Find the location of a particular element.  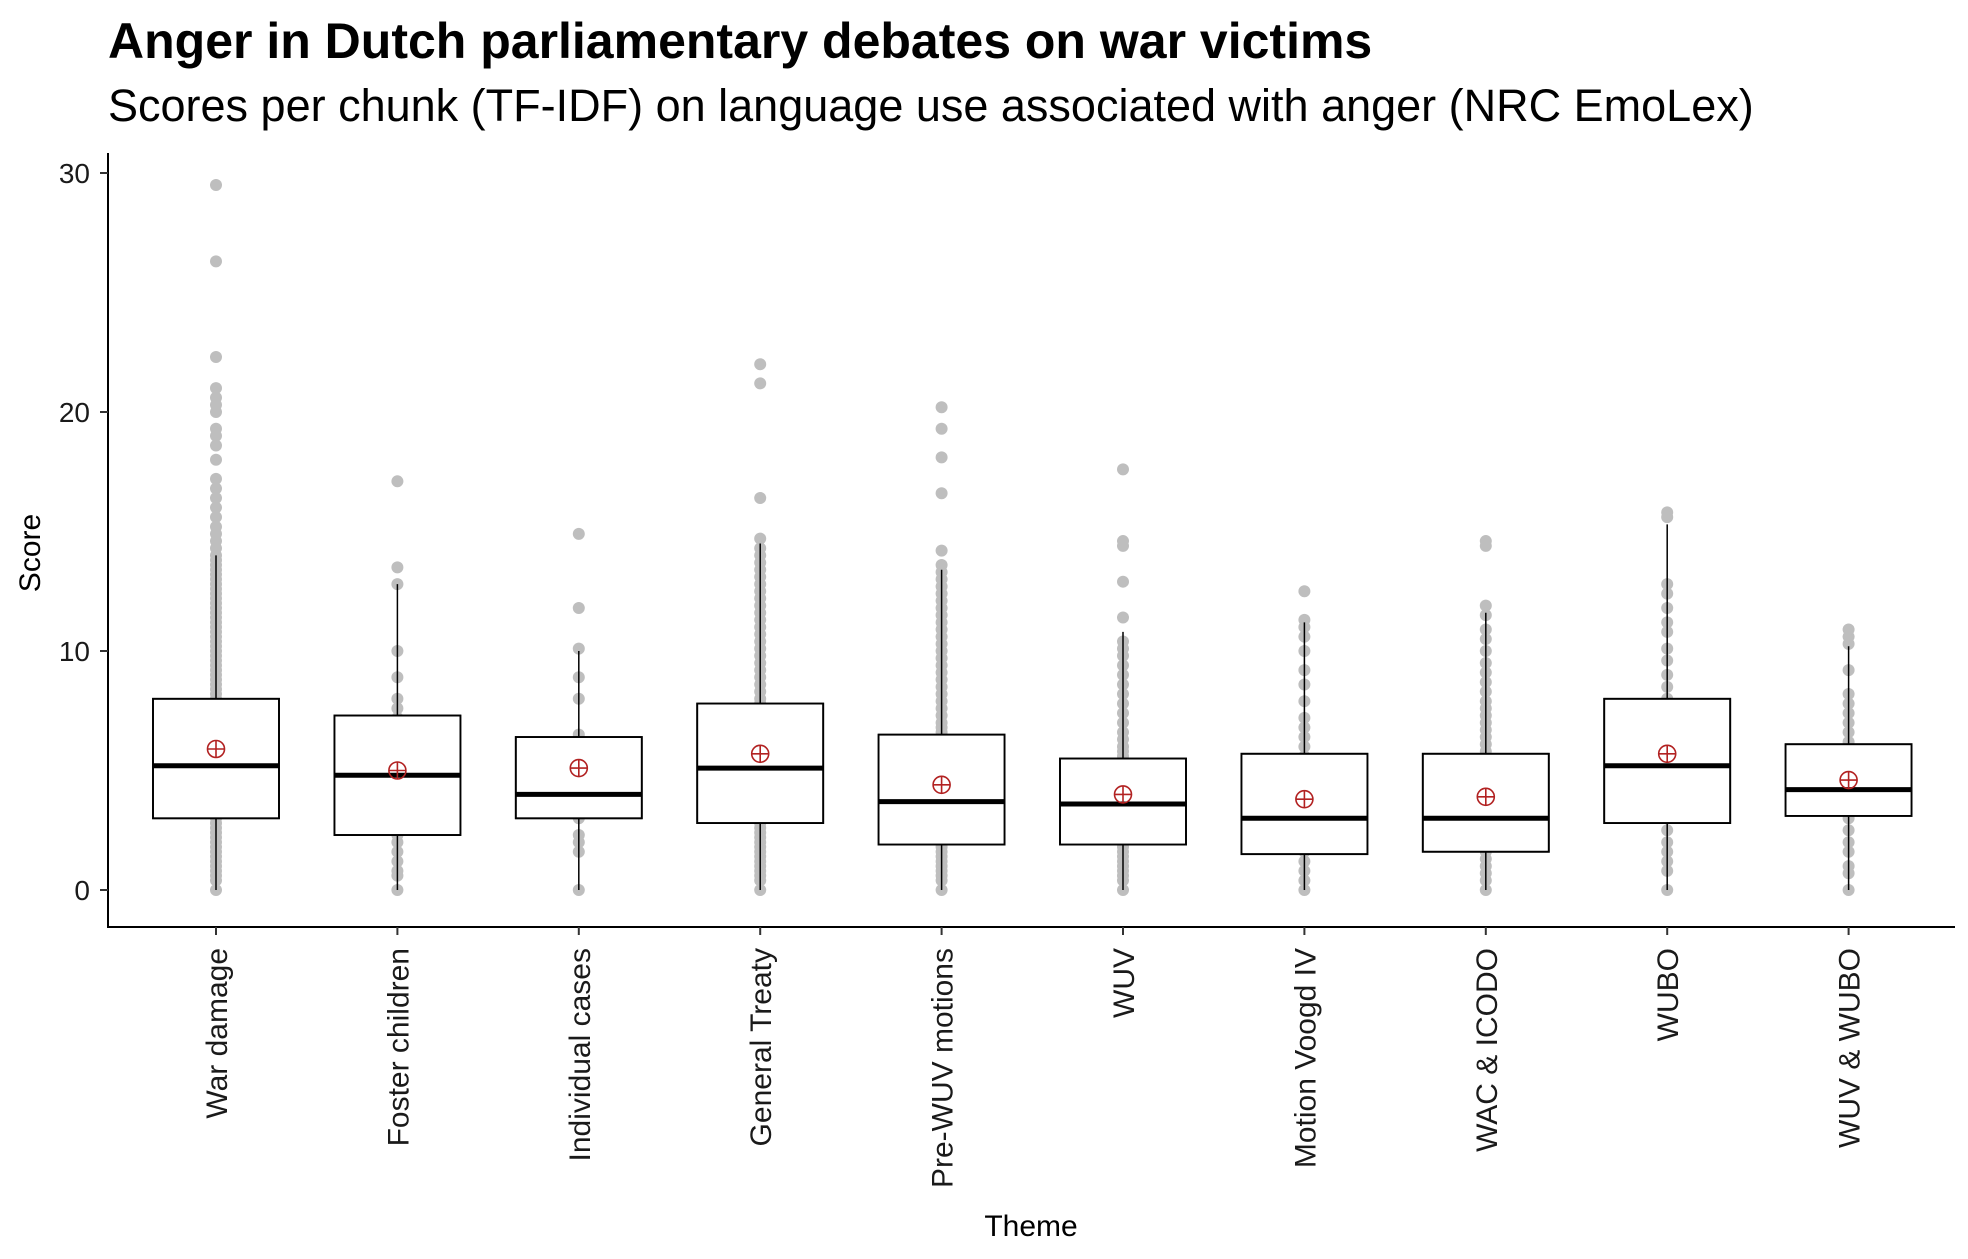

x-tick-label-foster-children: Foster children is located at coordinates (398, 1047).